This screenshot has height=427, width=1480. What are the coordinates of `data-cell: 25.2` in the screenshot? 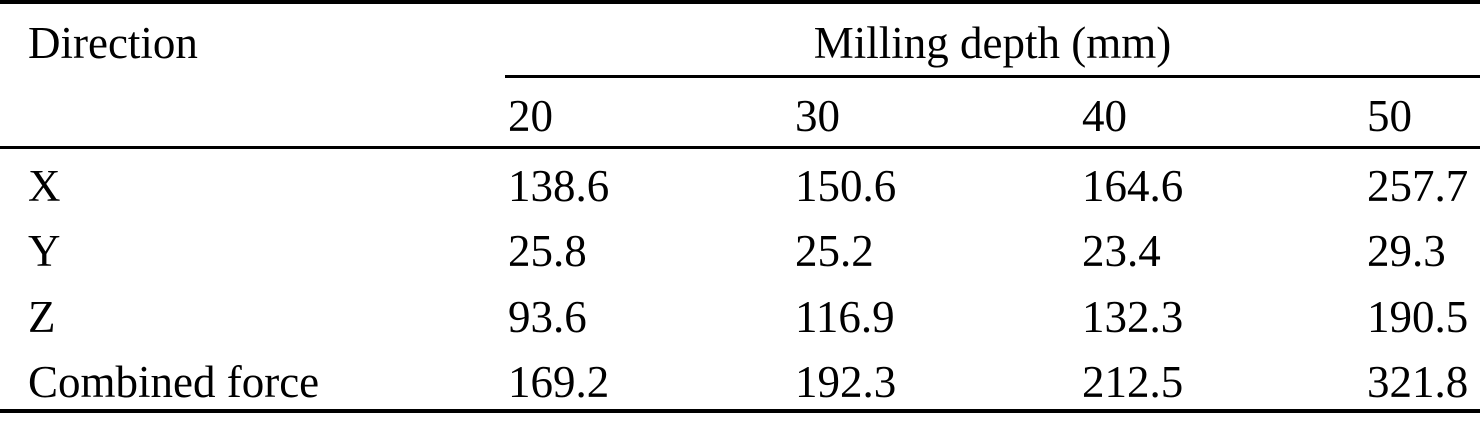 It's located at (834, 251).